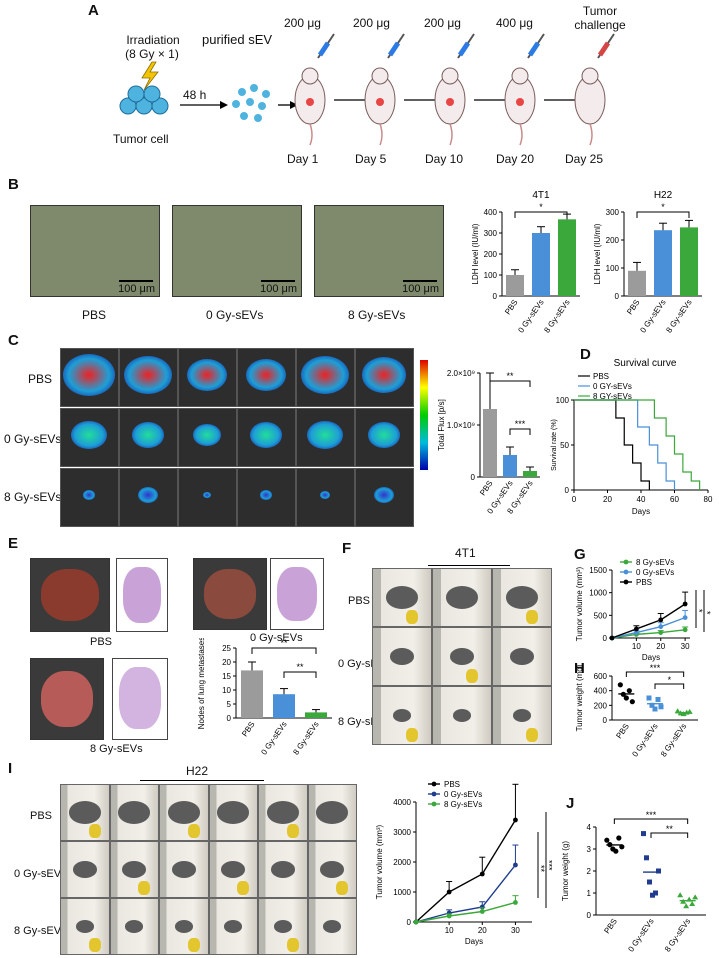  I want to click on panel-label-g: G, so click(580, 554).